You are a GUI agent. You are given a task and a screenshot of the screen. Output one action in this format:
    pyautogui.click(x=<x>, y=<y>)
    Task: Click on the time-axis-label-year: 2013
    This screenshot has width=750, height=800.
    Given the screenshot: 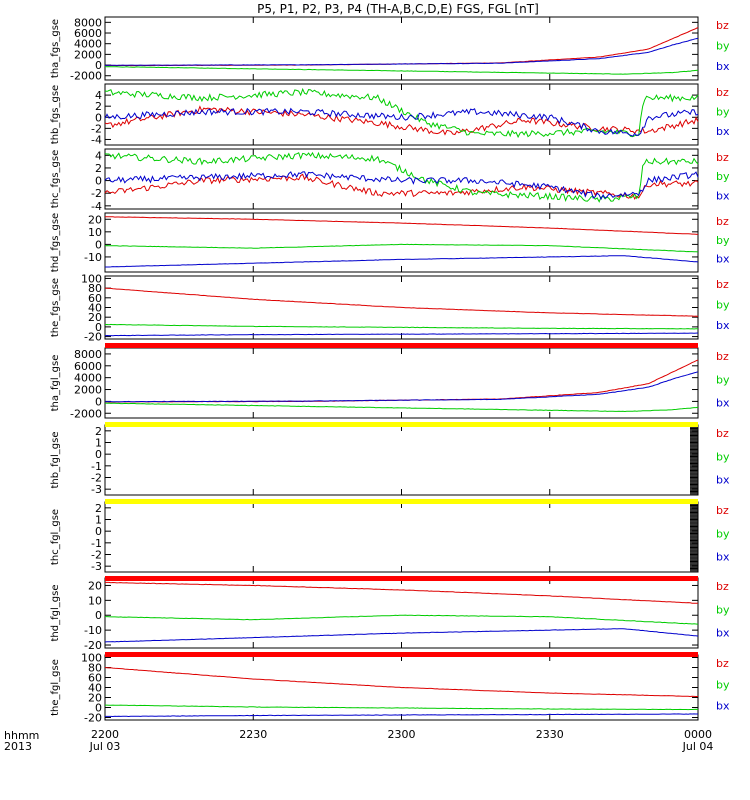 What is the action you would take?
    pyautogui.click(x=18, y=746)
    